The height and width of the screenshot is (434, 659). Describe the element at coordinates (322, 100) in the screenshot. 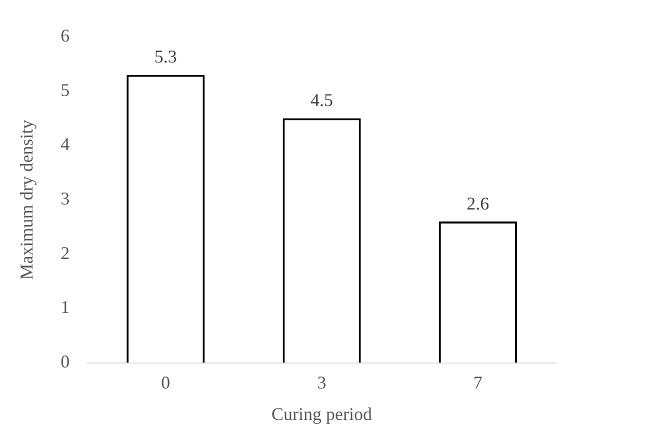

I see `data-label: 4.5` at that location.